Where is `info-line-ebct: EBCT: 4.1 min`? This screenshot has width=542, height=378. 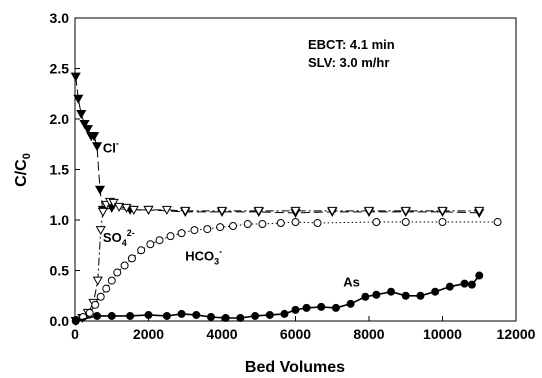 info-line-ebct: EBCT: 4.1 min is located at coordinates (351, 44).